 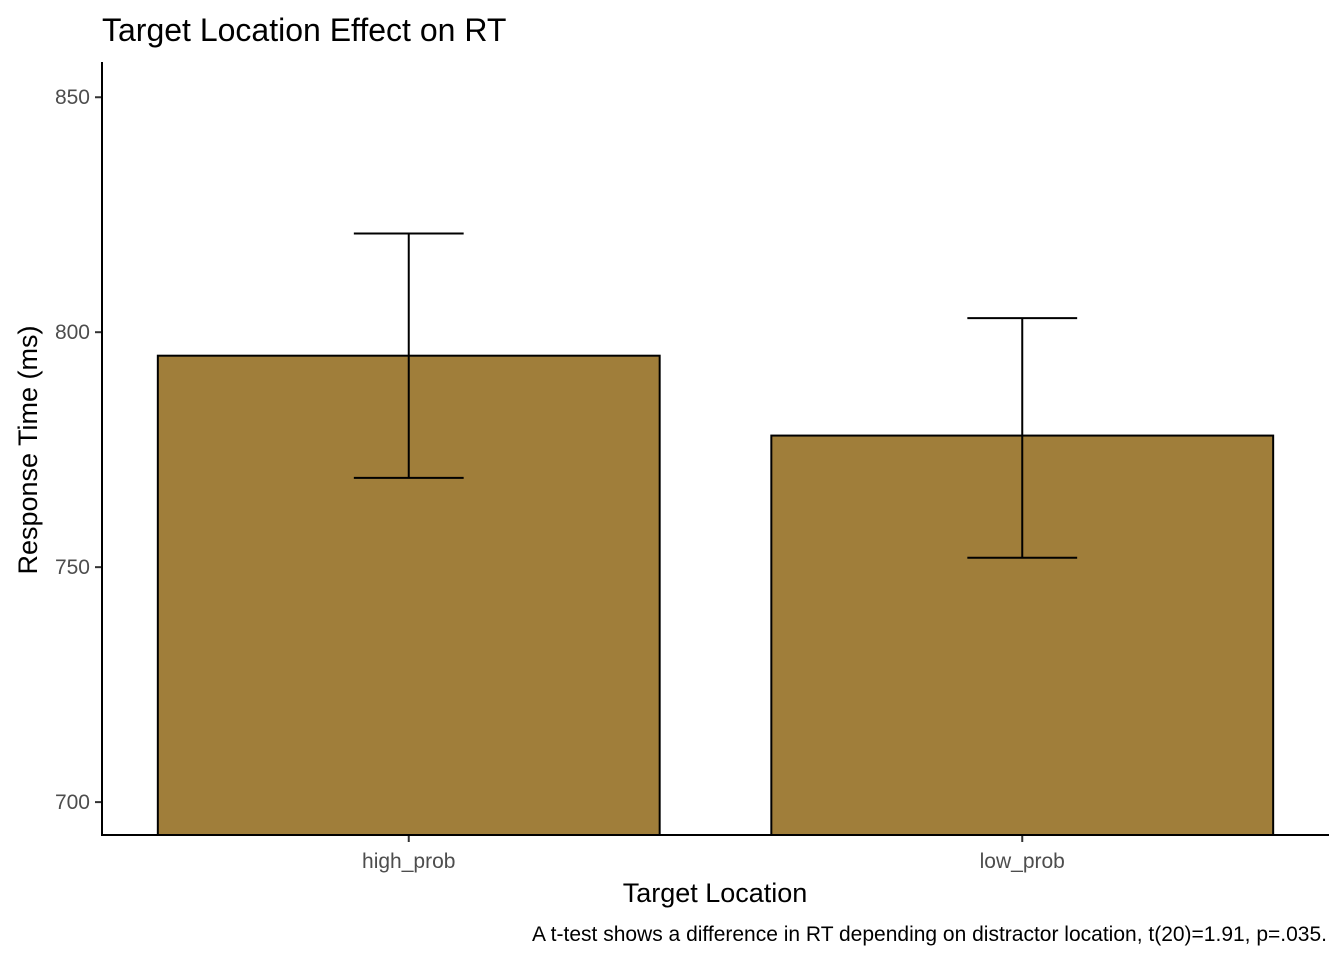 I want to click on x-axis-title: Target Location, so click(x=715, y=893).